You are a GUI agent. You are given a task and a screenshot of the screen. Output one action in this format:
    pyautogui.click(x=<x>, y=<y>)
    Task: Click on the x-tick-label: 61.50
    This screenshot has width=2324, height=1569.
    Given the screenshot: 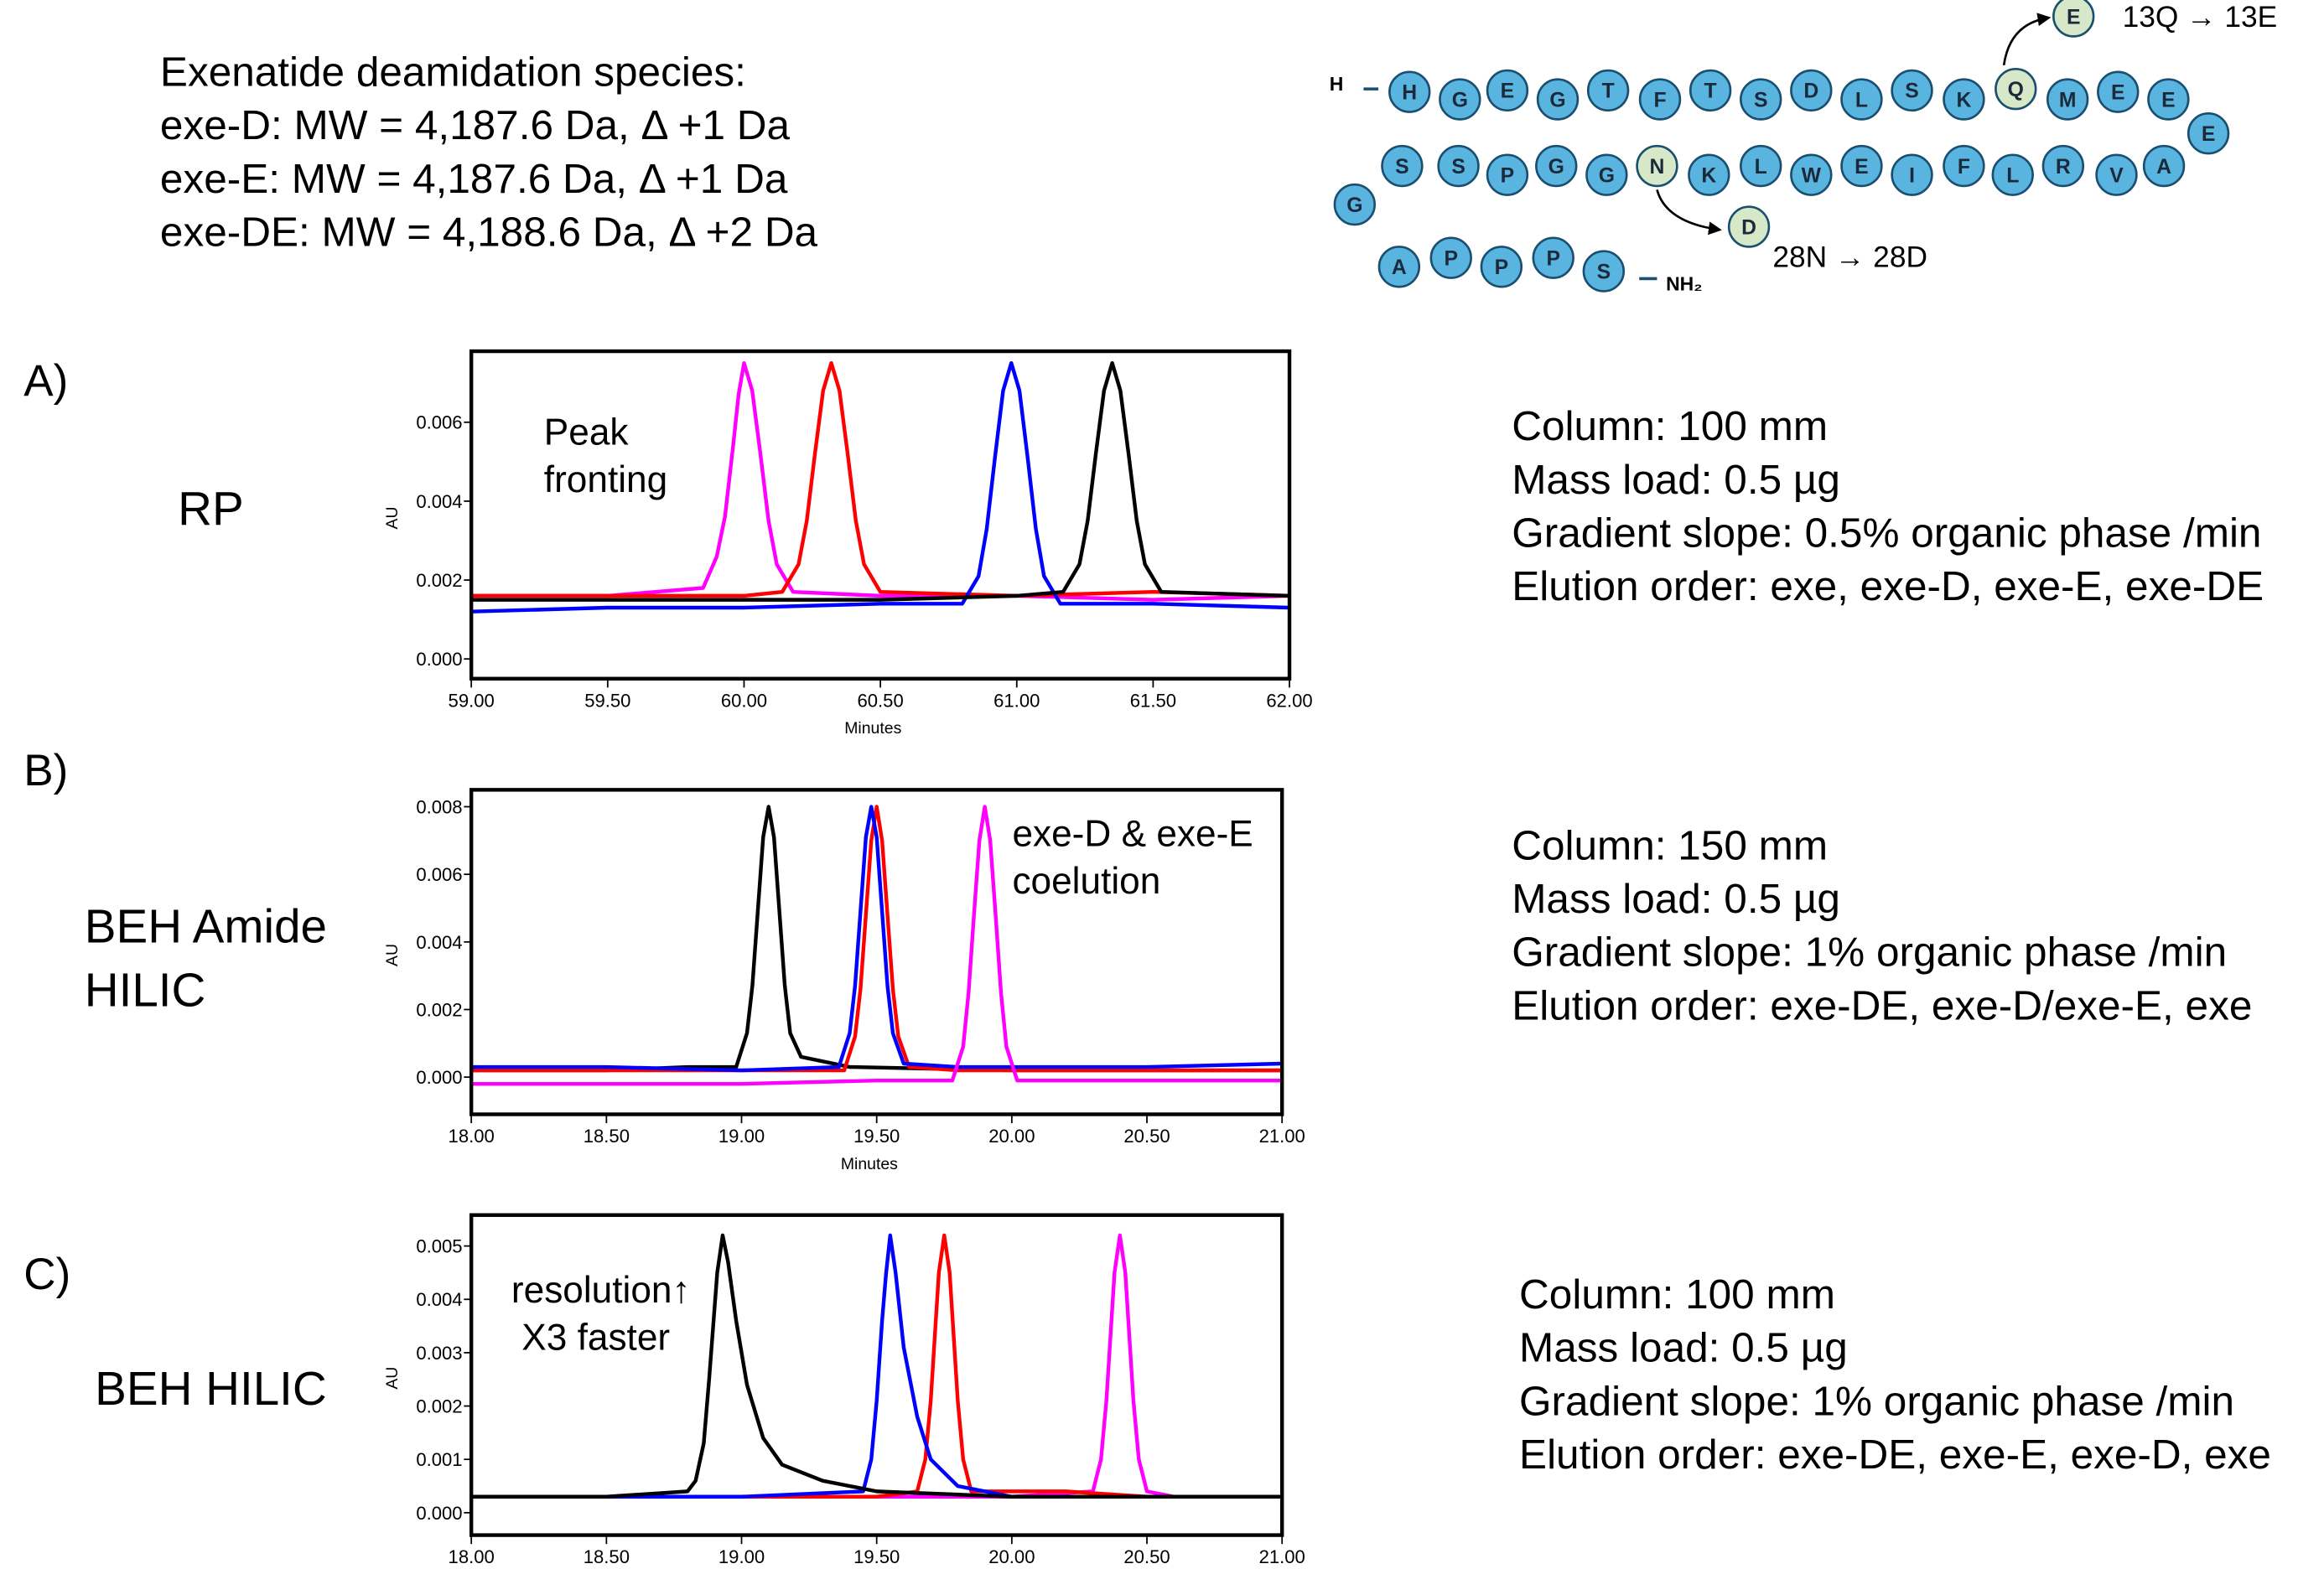 What is the action you would take?
    pyautogui.click(x=1153, y=701)
    